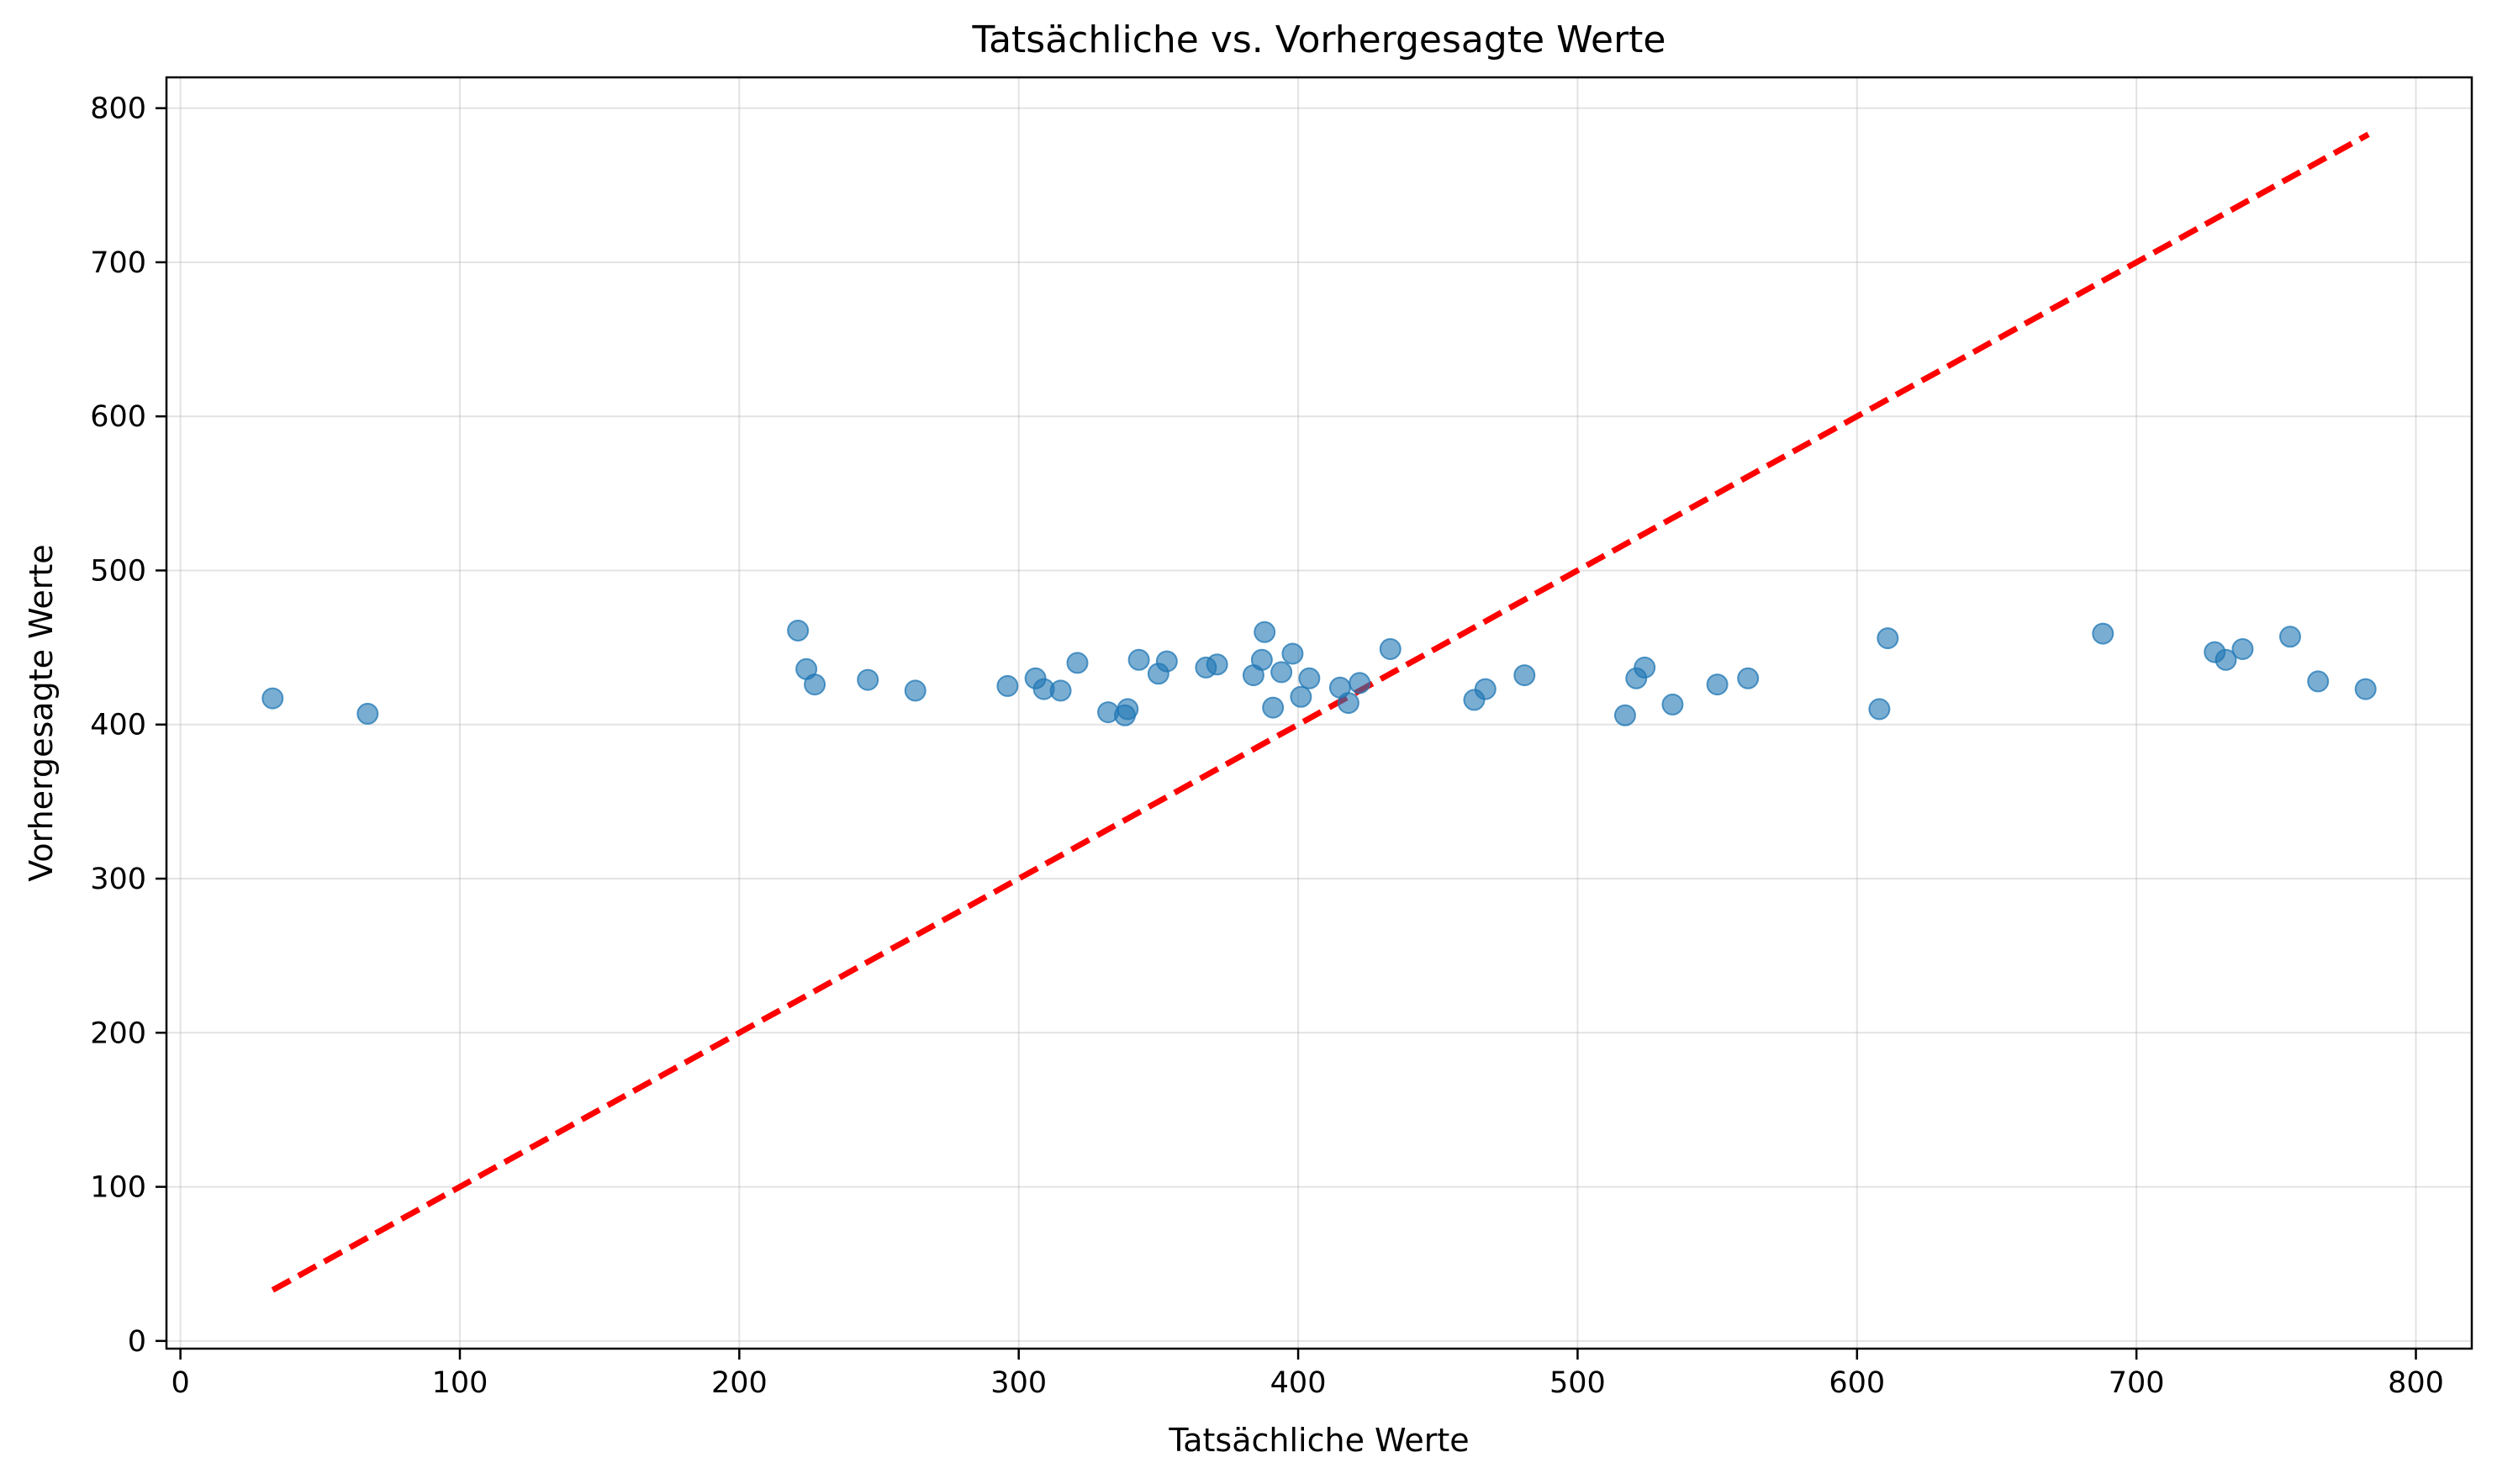 The image size is (2497, 1484). Describe the element at coordinates (118, 109) in the screenshot. I see `y-tick-label: 800` at that location.